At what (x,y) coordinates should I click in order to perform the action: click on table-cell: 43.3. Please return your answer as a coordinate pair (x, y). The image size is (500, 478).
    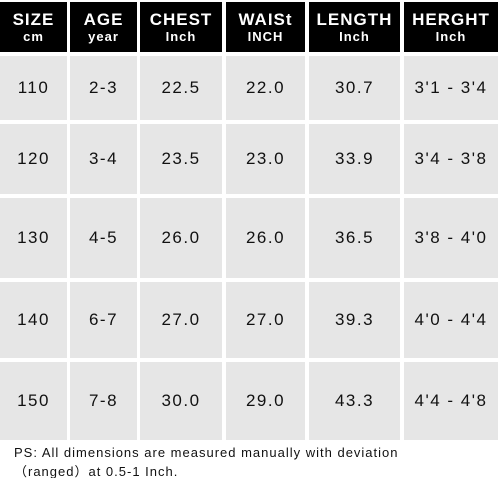
    Looking at the image, I should click on (354, 401).